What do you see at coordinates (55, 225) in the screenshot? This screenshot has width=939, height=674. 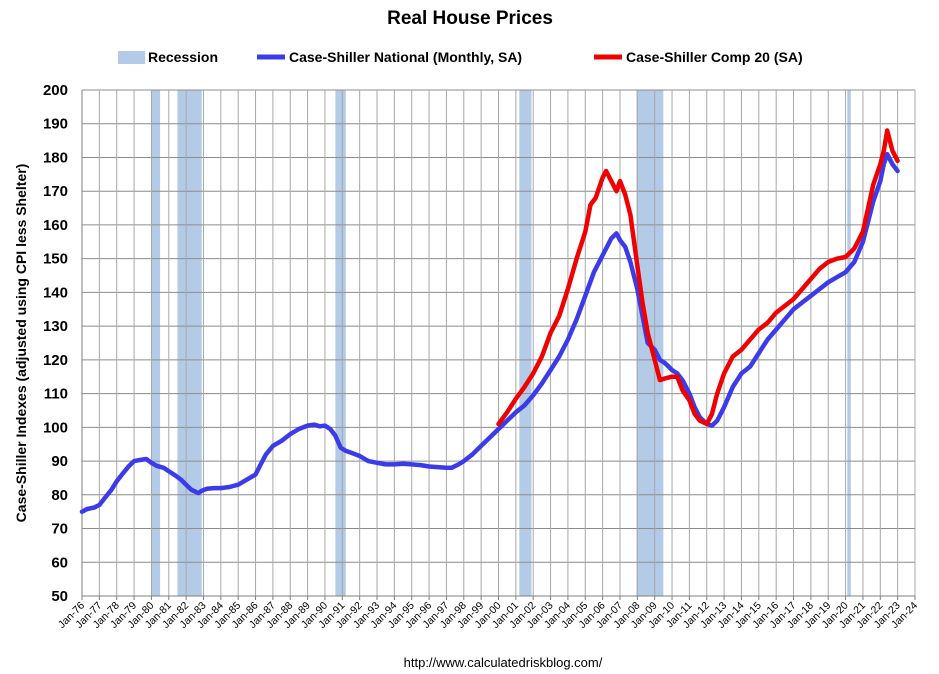 I see `y-tick-label-11: 160` at bounding box center [55, 225].